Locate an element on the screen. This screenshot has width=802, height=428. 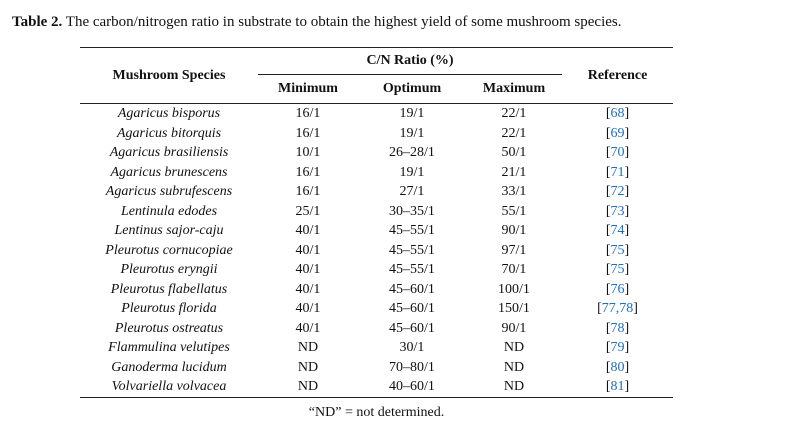
table-row: Lentinus sajor-caju 40/1 45–55/1 90/1 [74] is located at coordinates (376, 231).